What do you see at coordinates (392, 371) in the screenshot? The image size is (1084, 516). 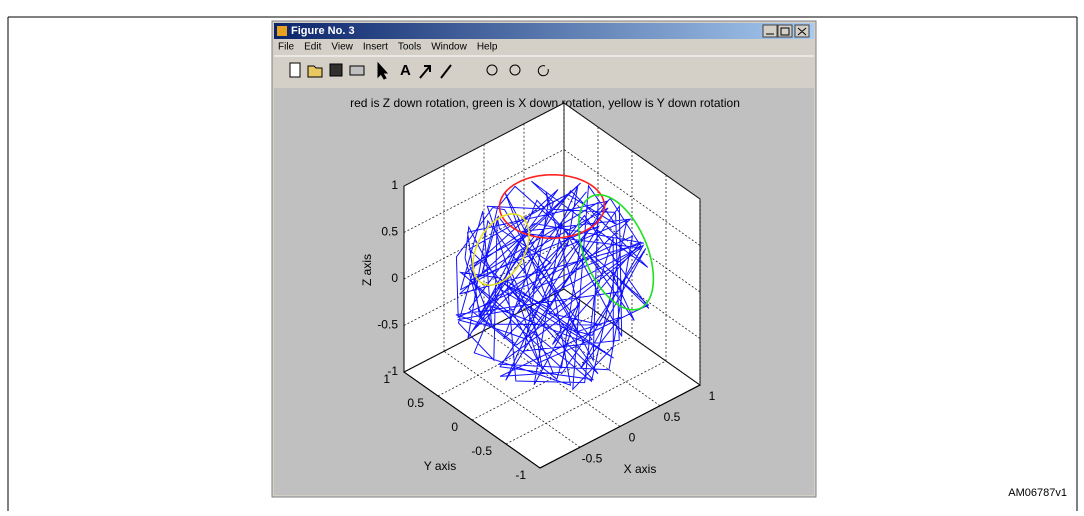 I see `z-tick-label: -1` at bounding box center [392, 371].